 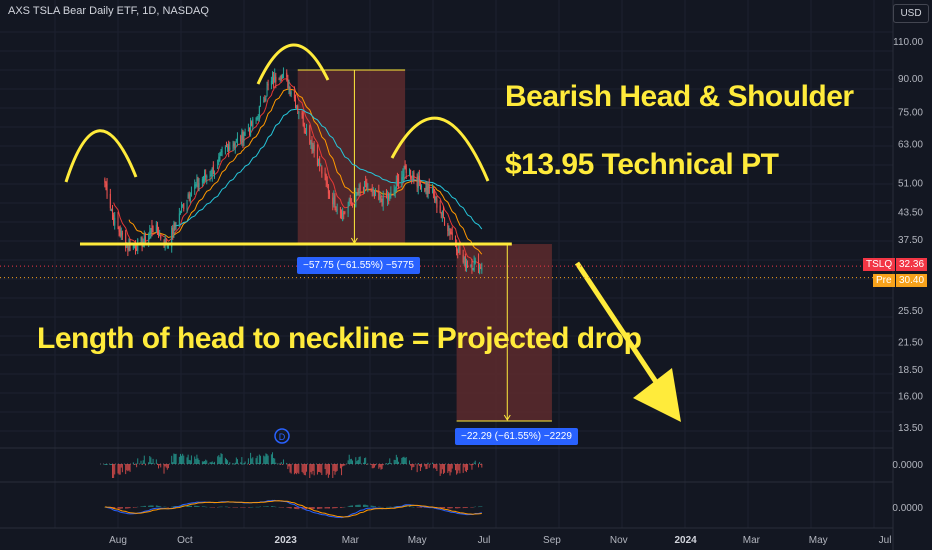 I want to click on indicator-panes: D, so click(x=292, y=473).